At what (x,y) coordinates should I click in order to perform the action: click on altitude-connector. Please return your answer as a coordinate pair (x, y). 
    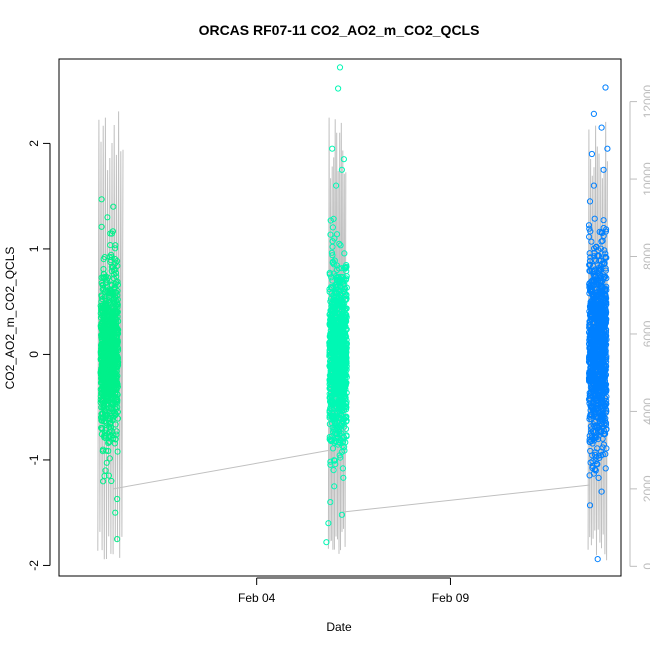
    Looking at the image, I should click on (466, 498).